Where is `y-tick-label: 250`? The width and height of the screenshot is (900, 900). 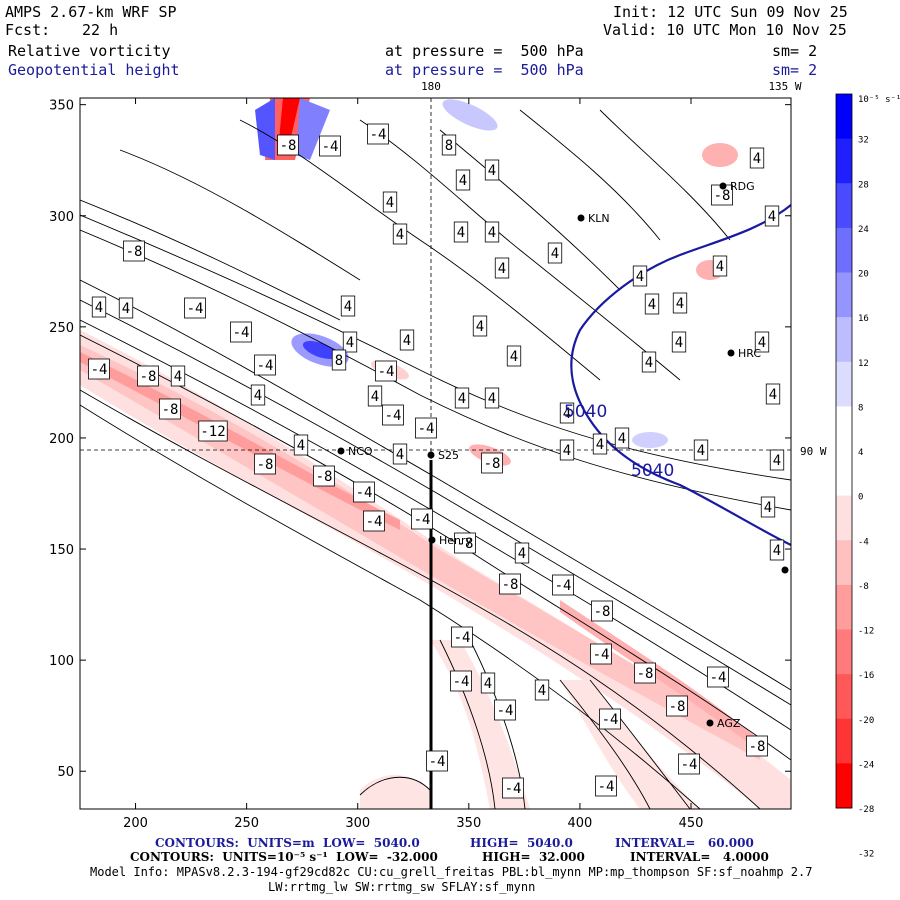
y-tick-label: 250 is located at coordinates (61, 328).